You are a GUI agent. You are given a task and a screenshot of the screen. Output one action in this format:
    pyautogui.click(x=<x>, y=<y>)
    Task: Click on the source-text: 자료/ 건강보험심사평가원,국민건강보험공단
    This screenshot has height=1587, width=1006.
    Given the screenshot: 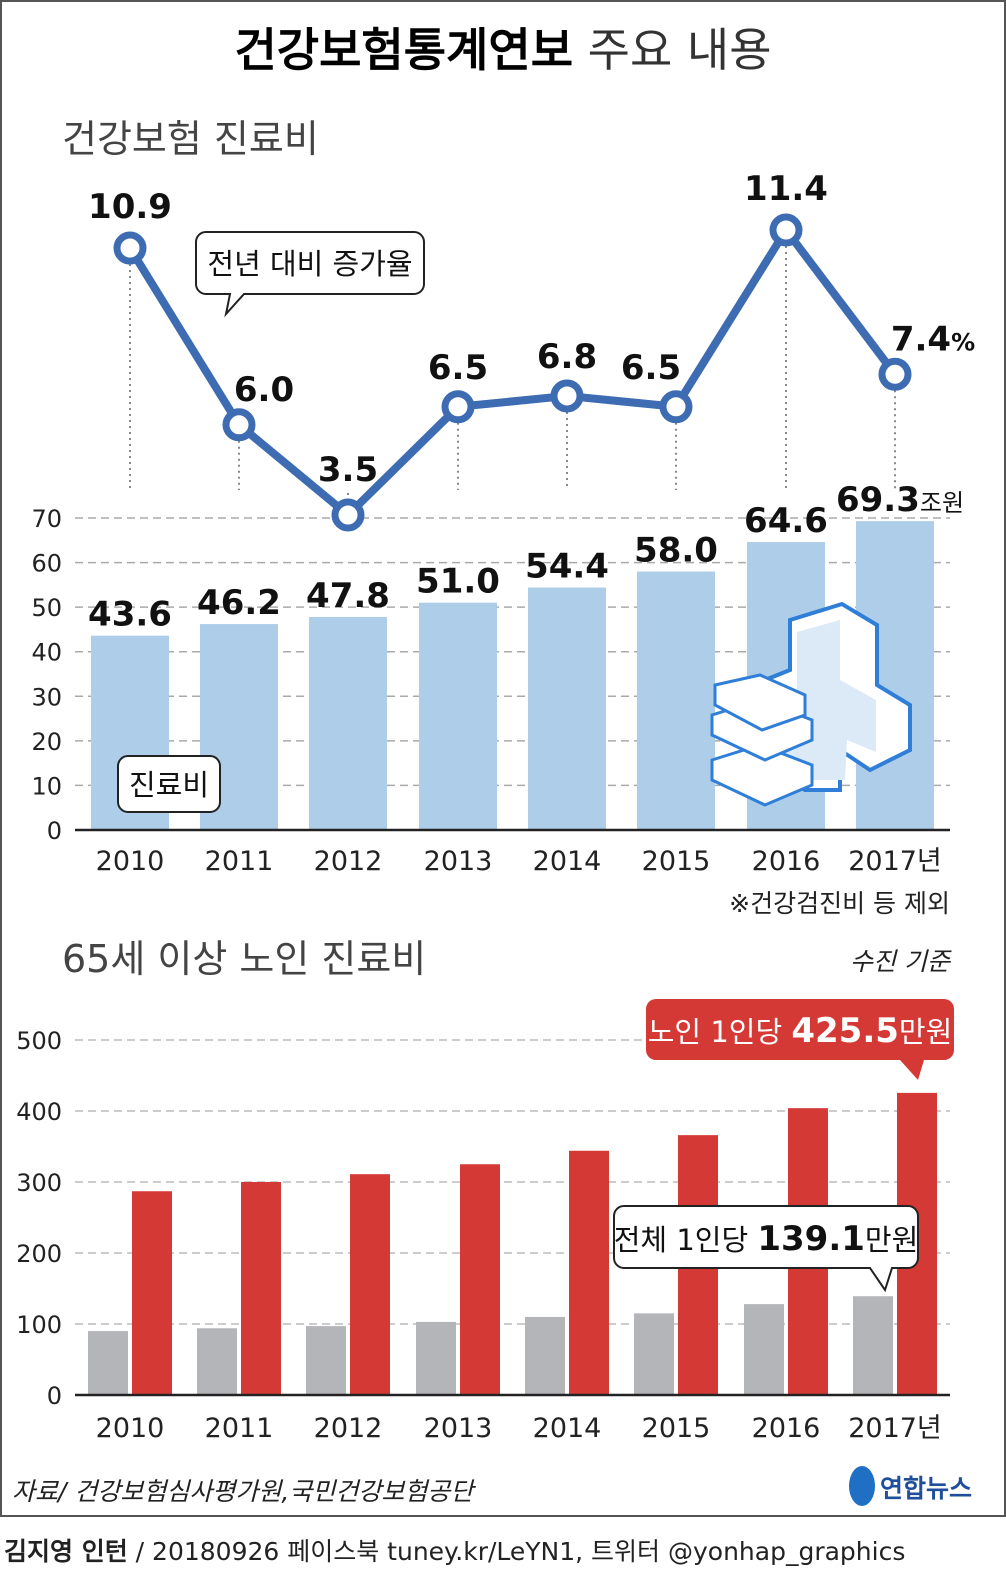 What is the action you would take?
    pyautogui.click(x=244, y=1491)
    